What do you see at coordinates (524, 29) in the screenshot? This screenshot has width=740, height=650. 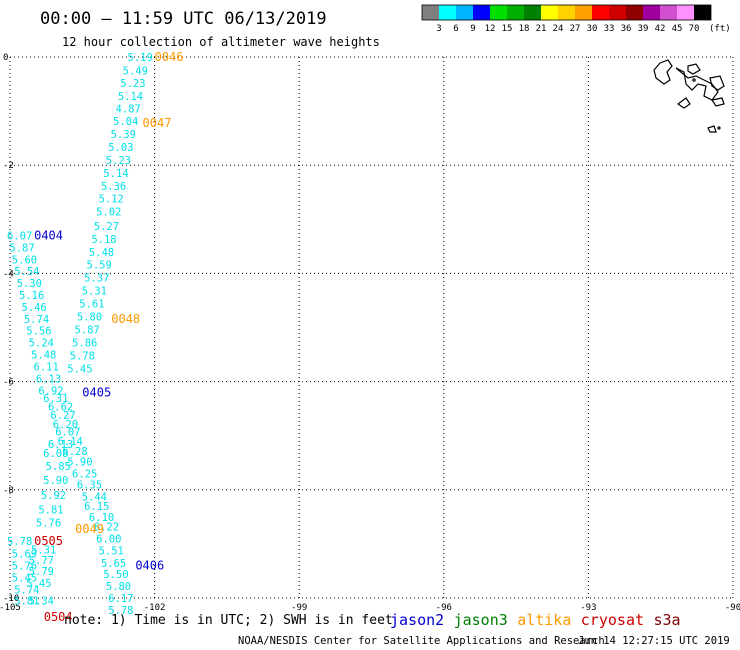 I see `legend-label: 18` at bounding box center [524, 29].